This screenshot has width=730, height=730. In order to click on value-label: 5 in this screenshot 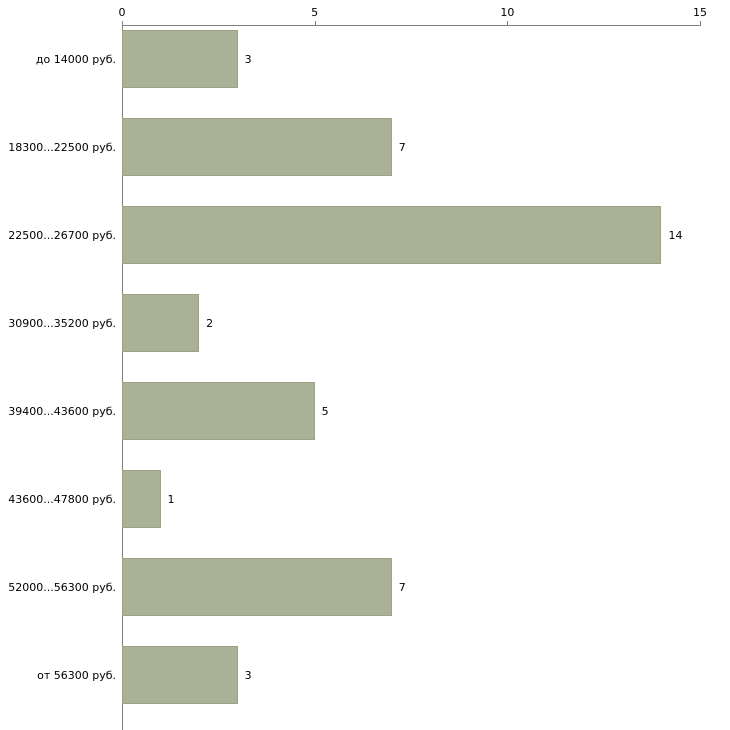, I will do `click(325, 411)`.